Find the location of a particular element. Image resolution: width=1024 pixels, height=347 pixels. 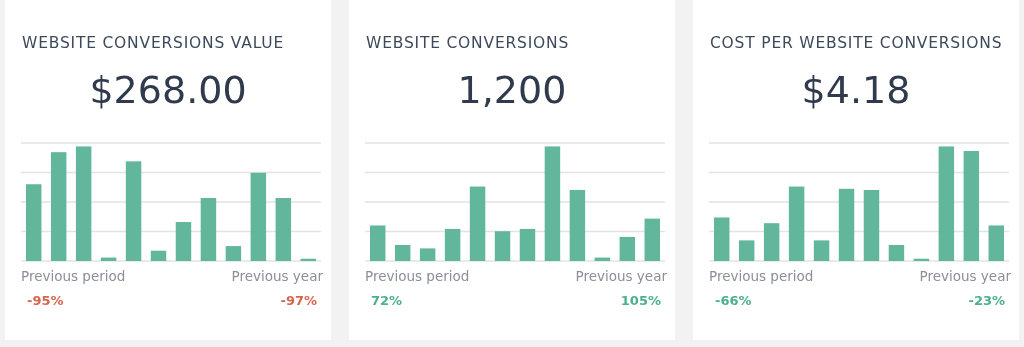

chart-title: WEBSITE CONVERSIONS is located at coordinates (468, 43).